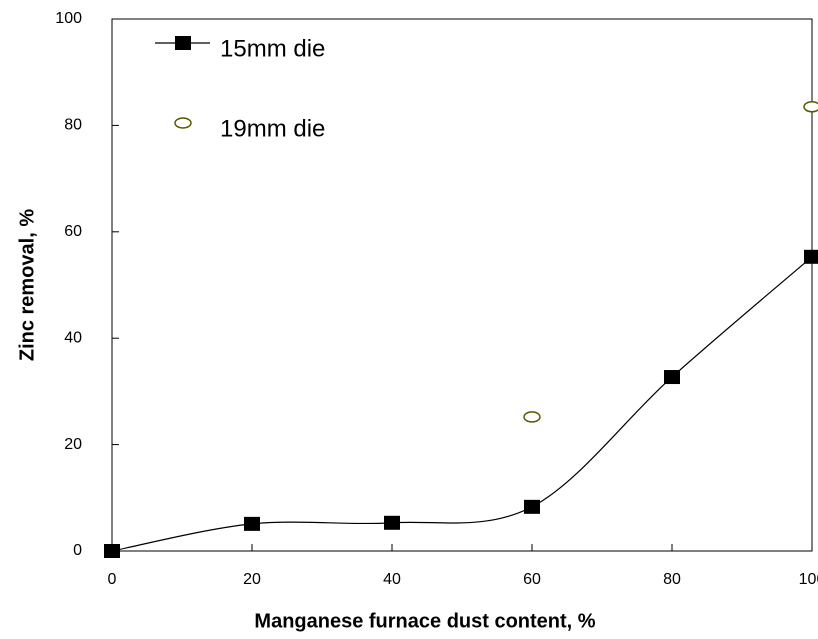 Image resolution: width=818 pixels, height=639 pixels. Describe the element at coordinates (252, 579) in the screenshot. I see `x-tick-label: 20` at that location.